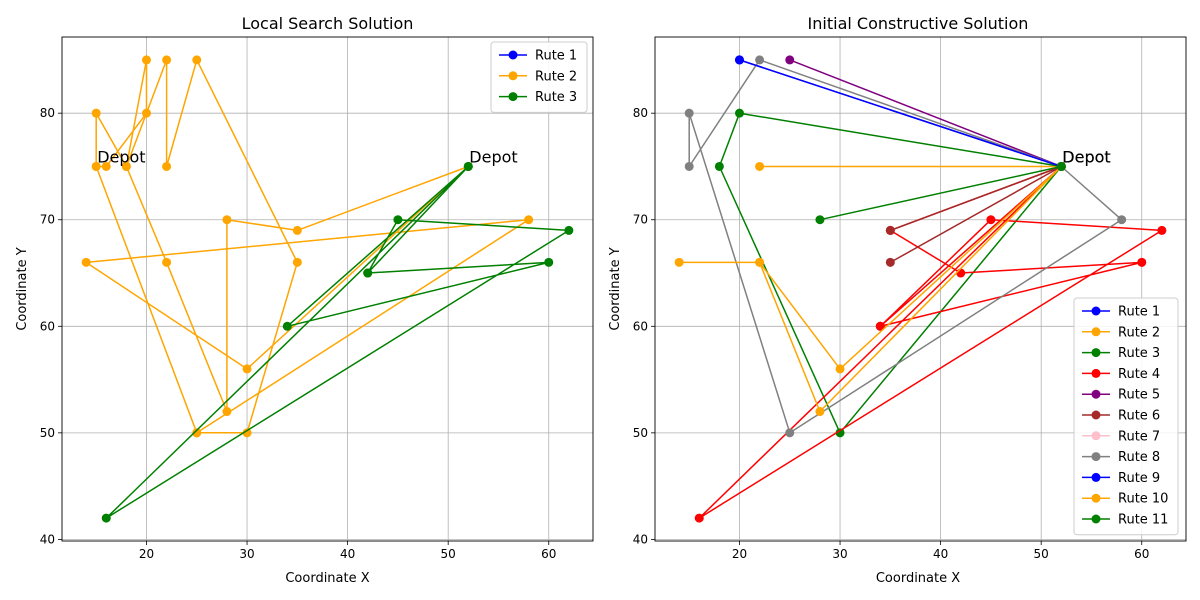  Describe the element at coordinates (1139, 395) in the screenshot. I see `legend-label: Rute 5` at that location.